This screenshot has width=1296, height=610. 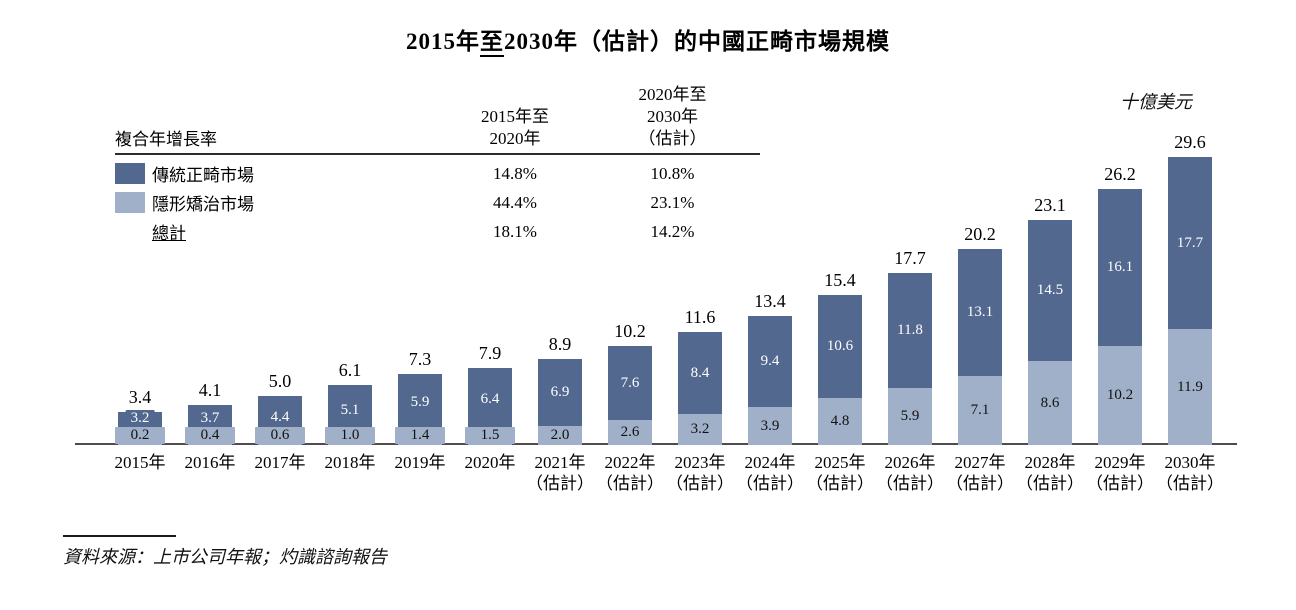 What do you see at coordinates (672, 173) in the screenshot?
I see `traditional-cagr-2020-2030: 10.8%` at bounding box center [672, 173].